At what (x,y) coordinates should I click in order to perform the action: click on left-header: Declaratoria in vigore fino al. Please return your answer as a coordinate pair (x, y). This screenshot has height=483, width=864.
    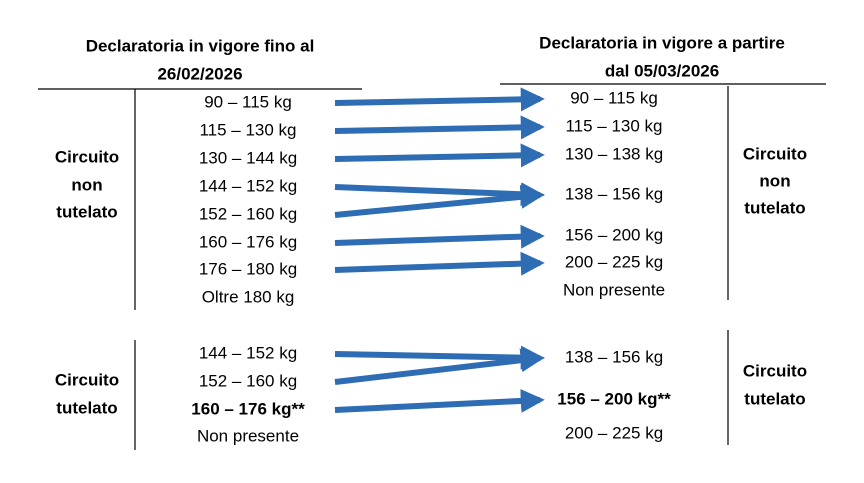
    Looking at the image, I should click on (200, 45).